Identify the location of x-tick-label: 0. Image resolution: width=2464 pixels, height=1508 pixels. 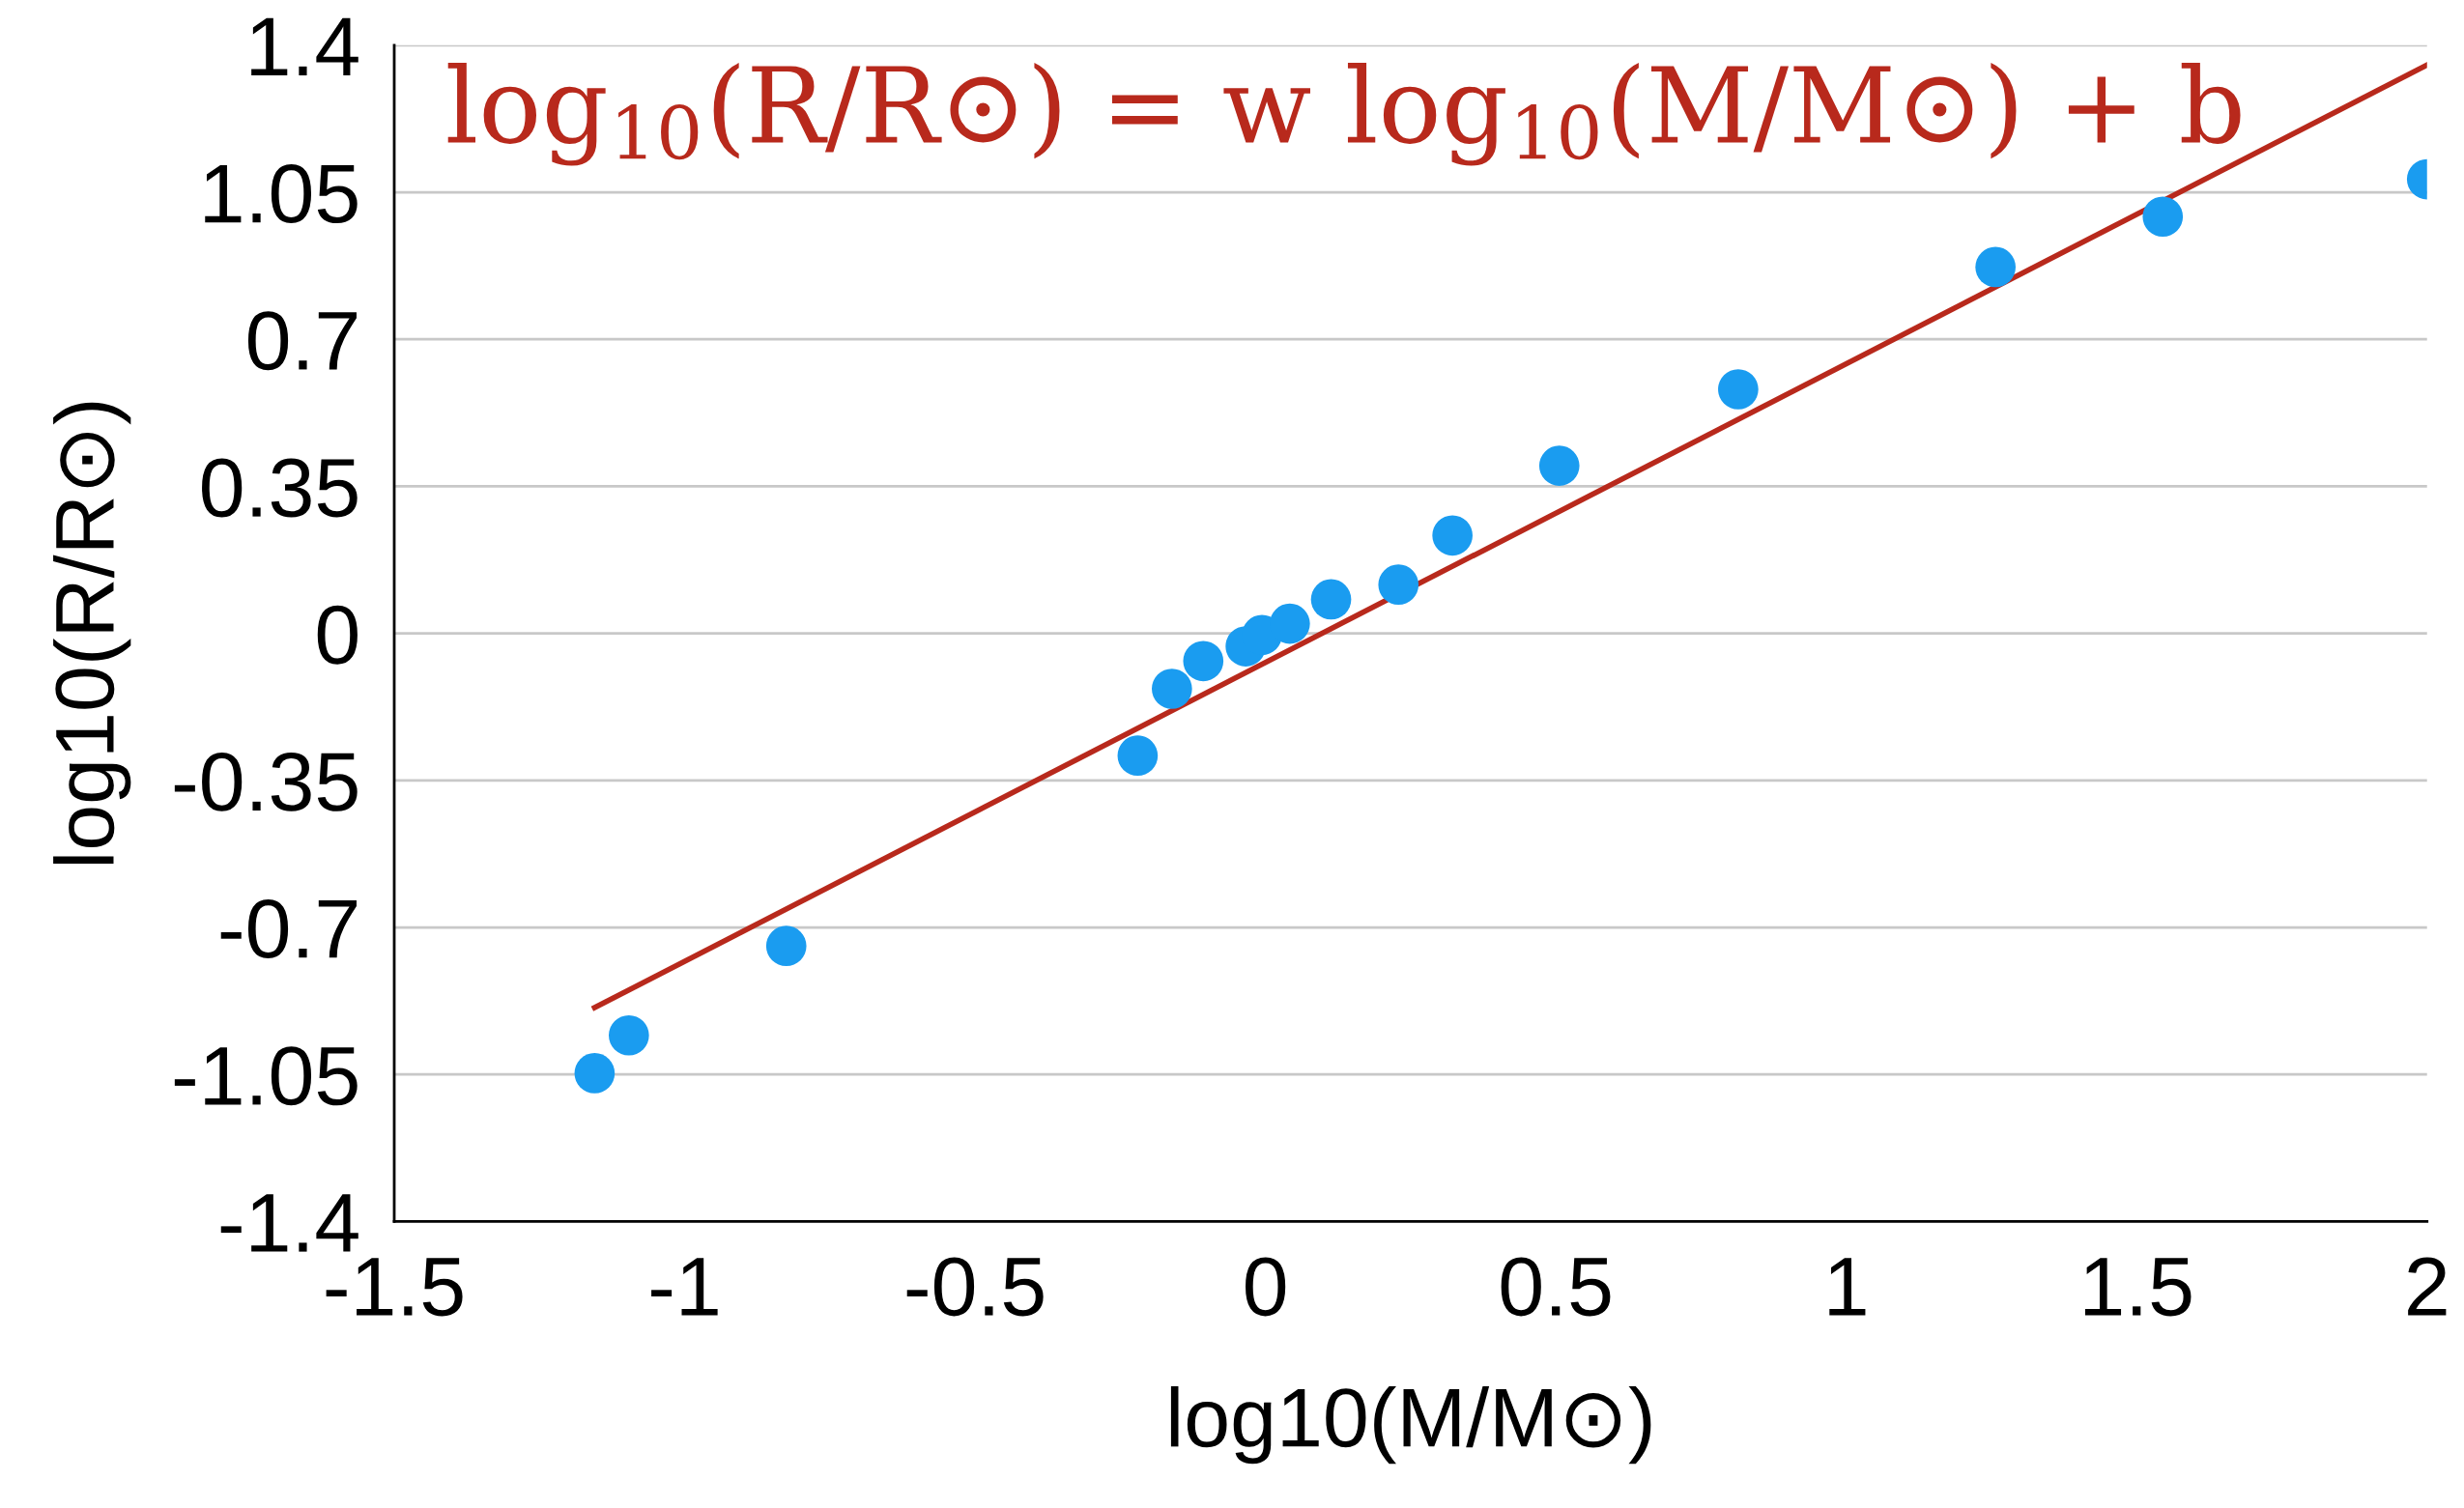
(1266, 1287).